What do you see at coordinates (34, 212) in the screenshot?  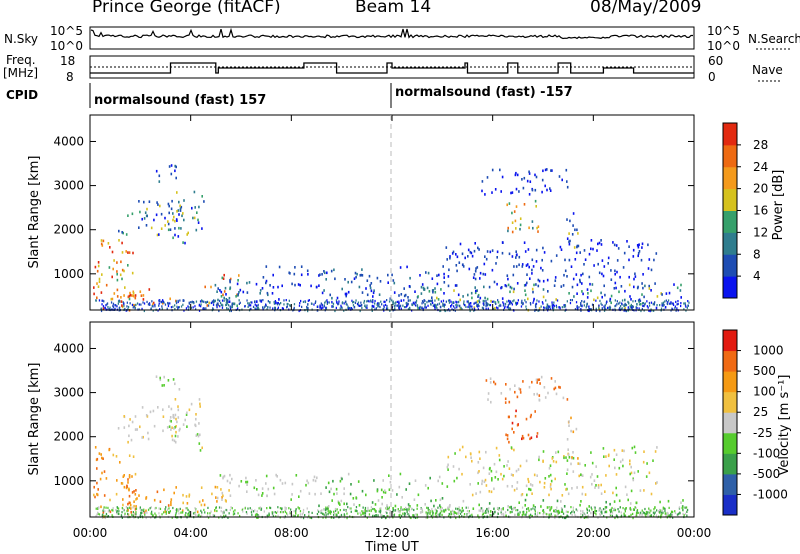 I see `power-ylabel: Slant Range [km]` at bounding box center [34, 212].